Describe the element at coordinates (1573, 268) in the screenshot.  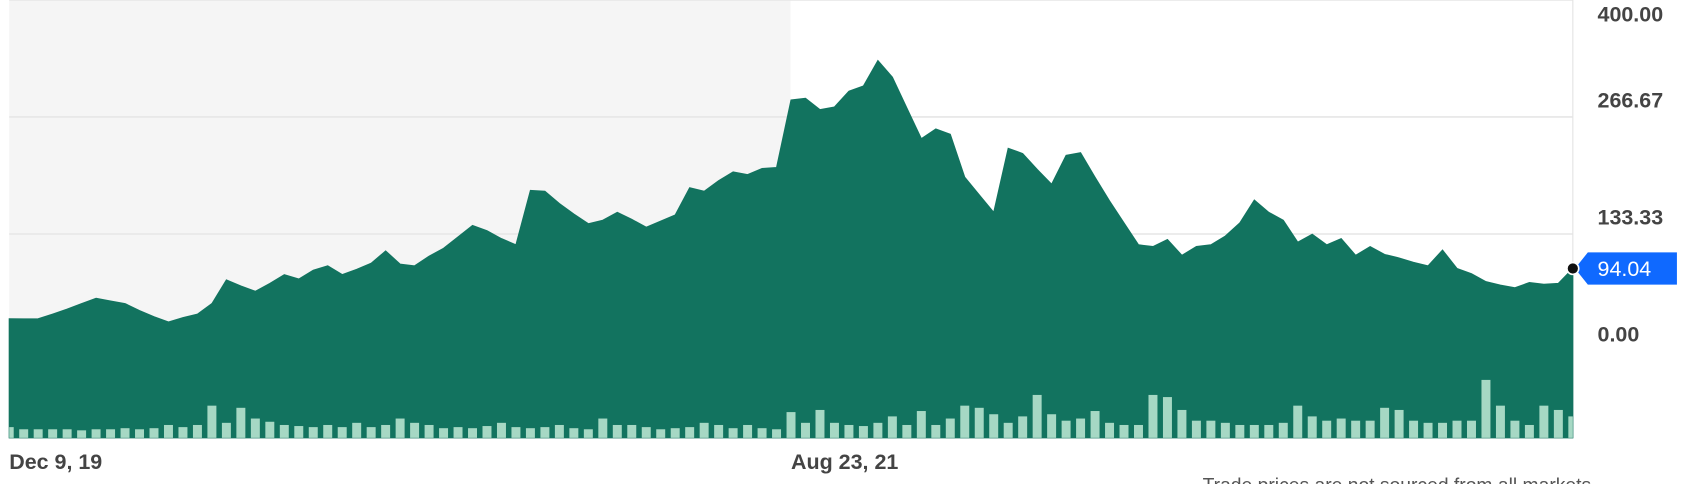
I see `last-price-dot` at that location.